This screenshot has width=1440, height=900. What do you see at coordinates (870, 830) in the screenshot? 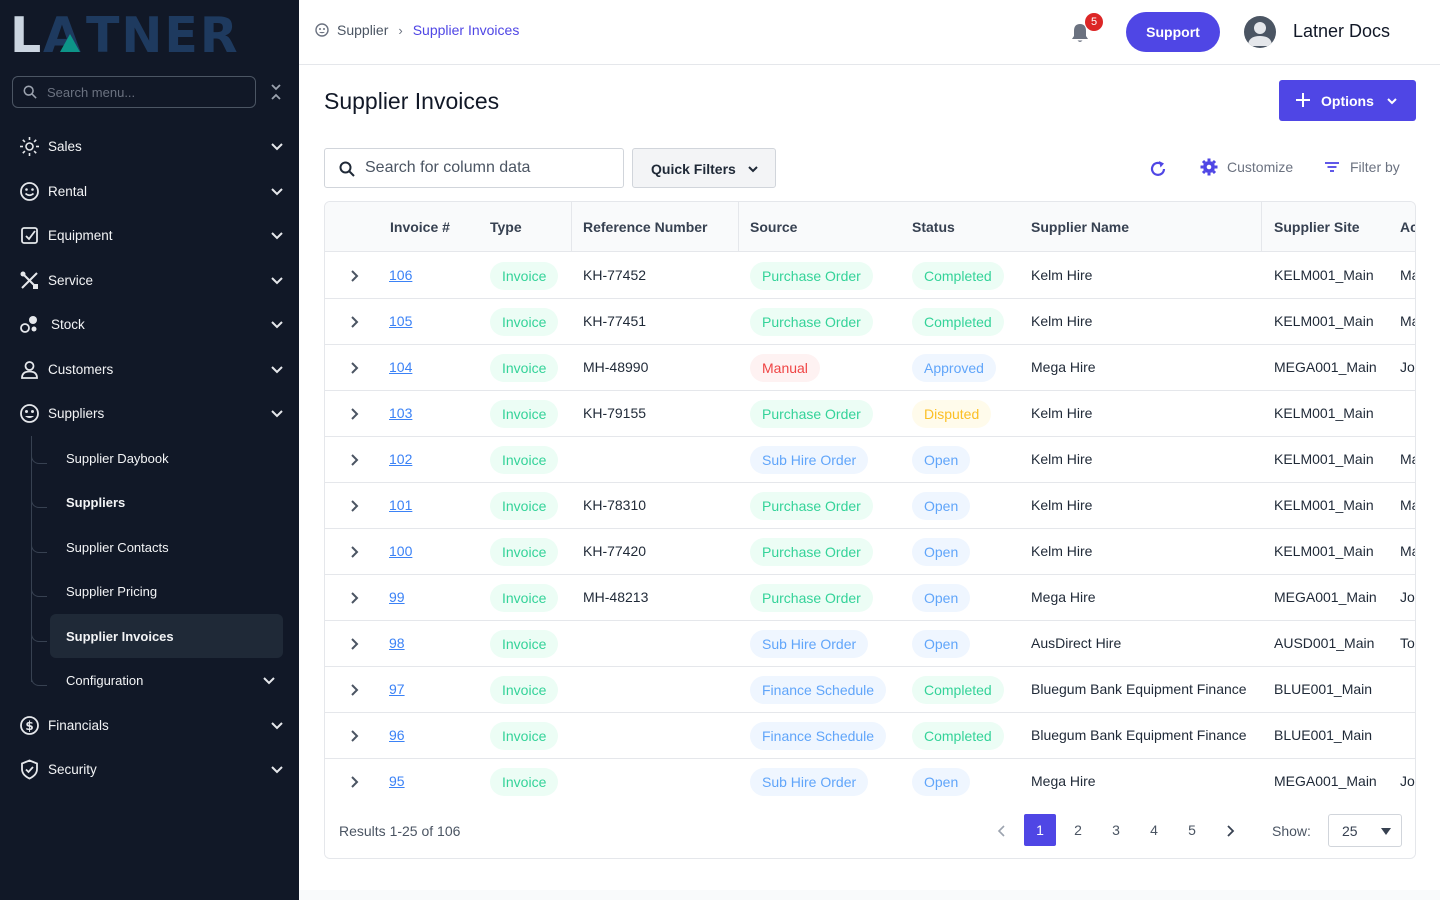
I see `table-footer: Results 1-25 of 106 1 2 3 4 5 Show: 25` at bounding box center [870, 830].